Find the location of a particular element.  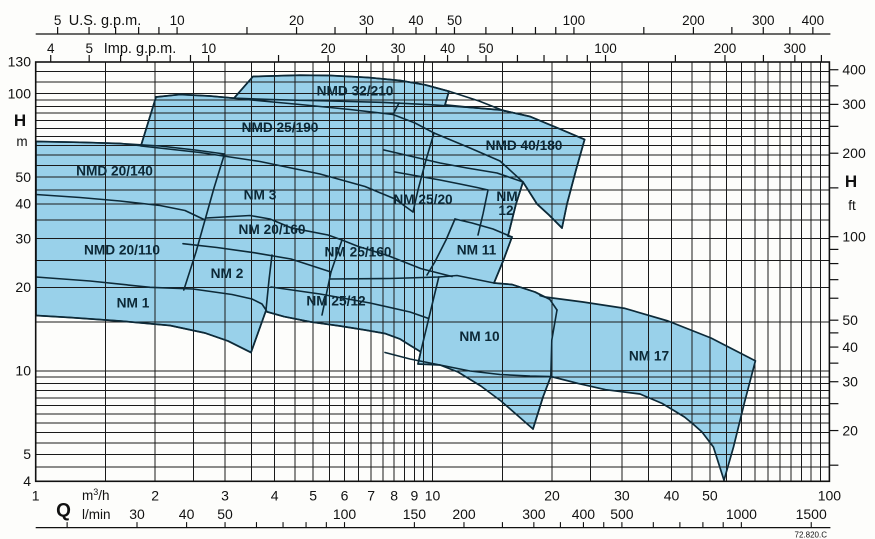

svg-text: NM 11 is located at coordinates (477, 250).